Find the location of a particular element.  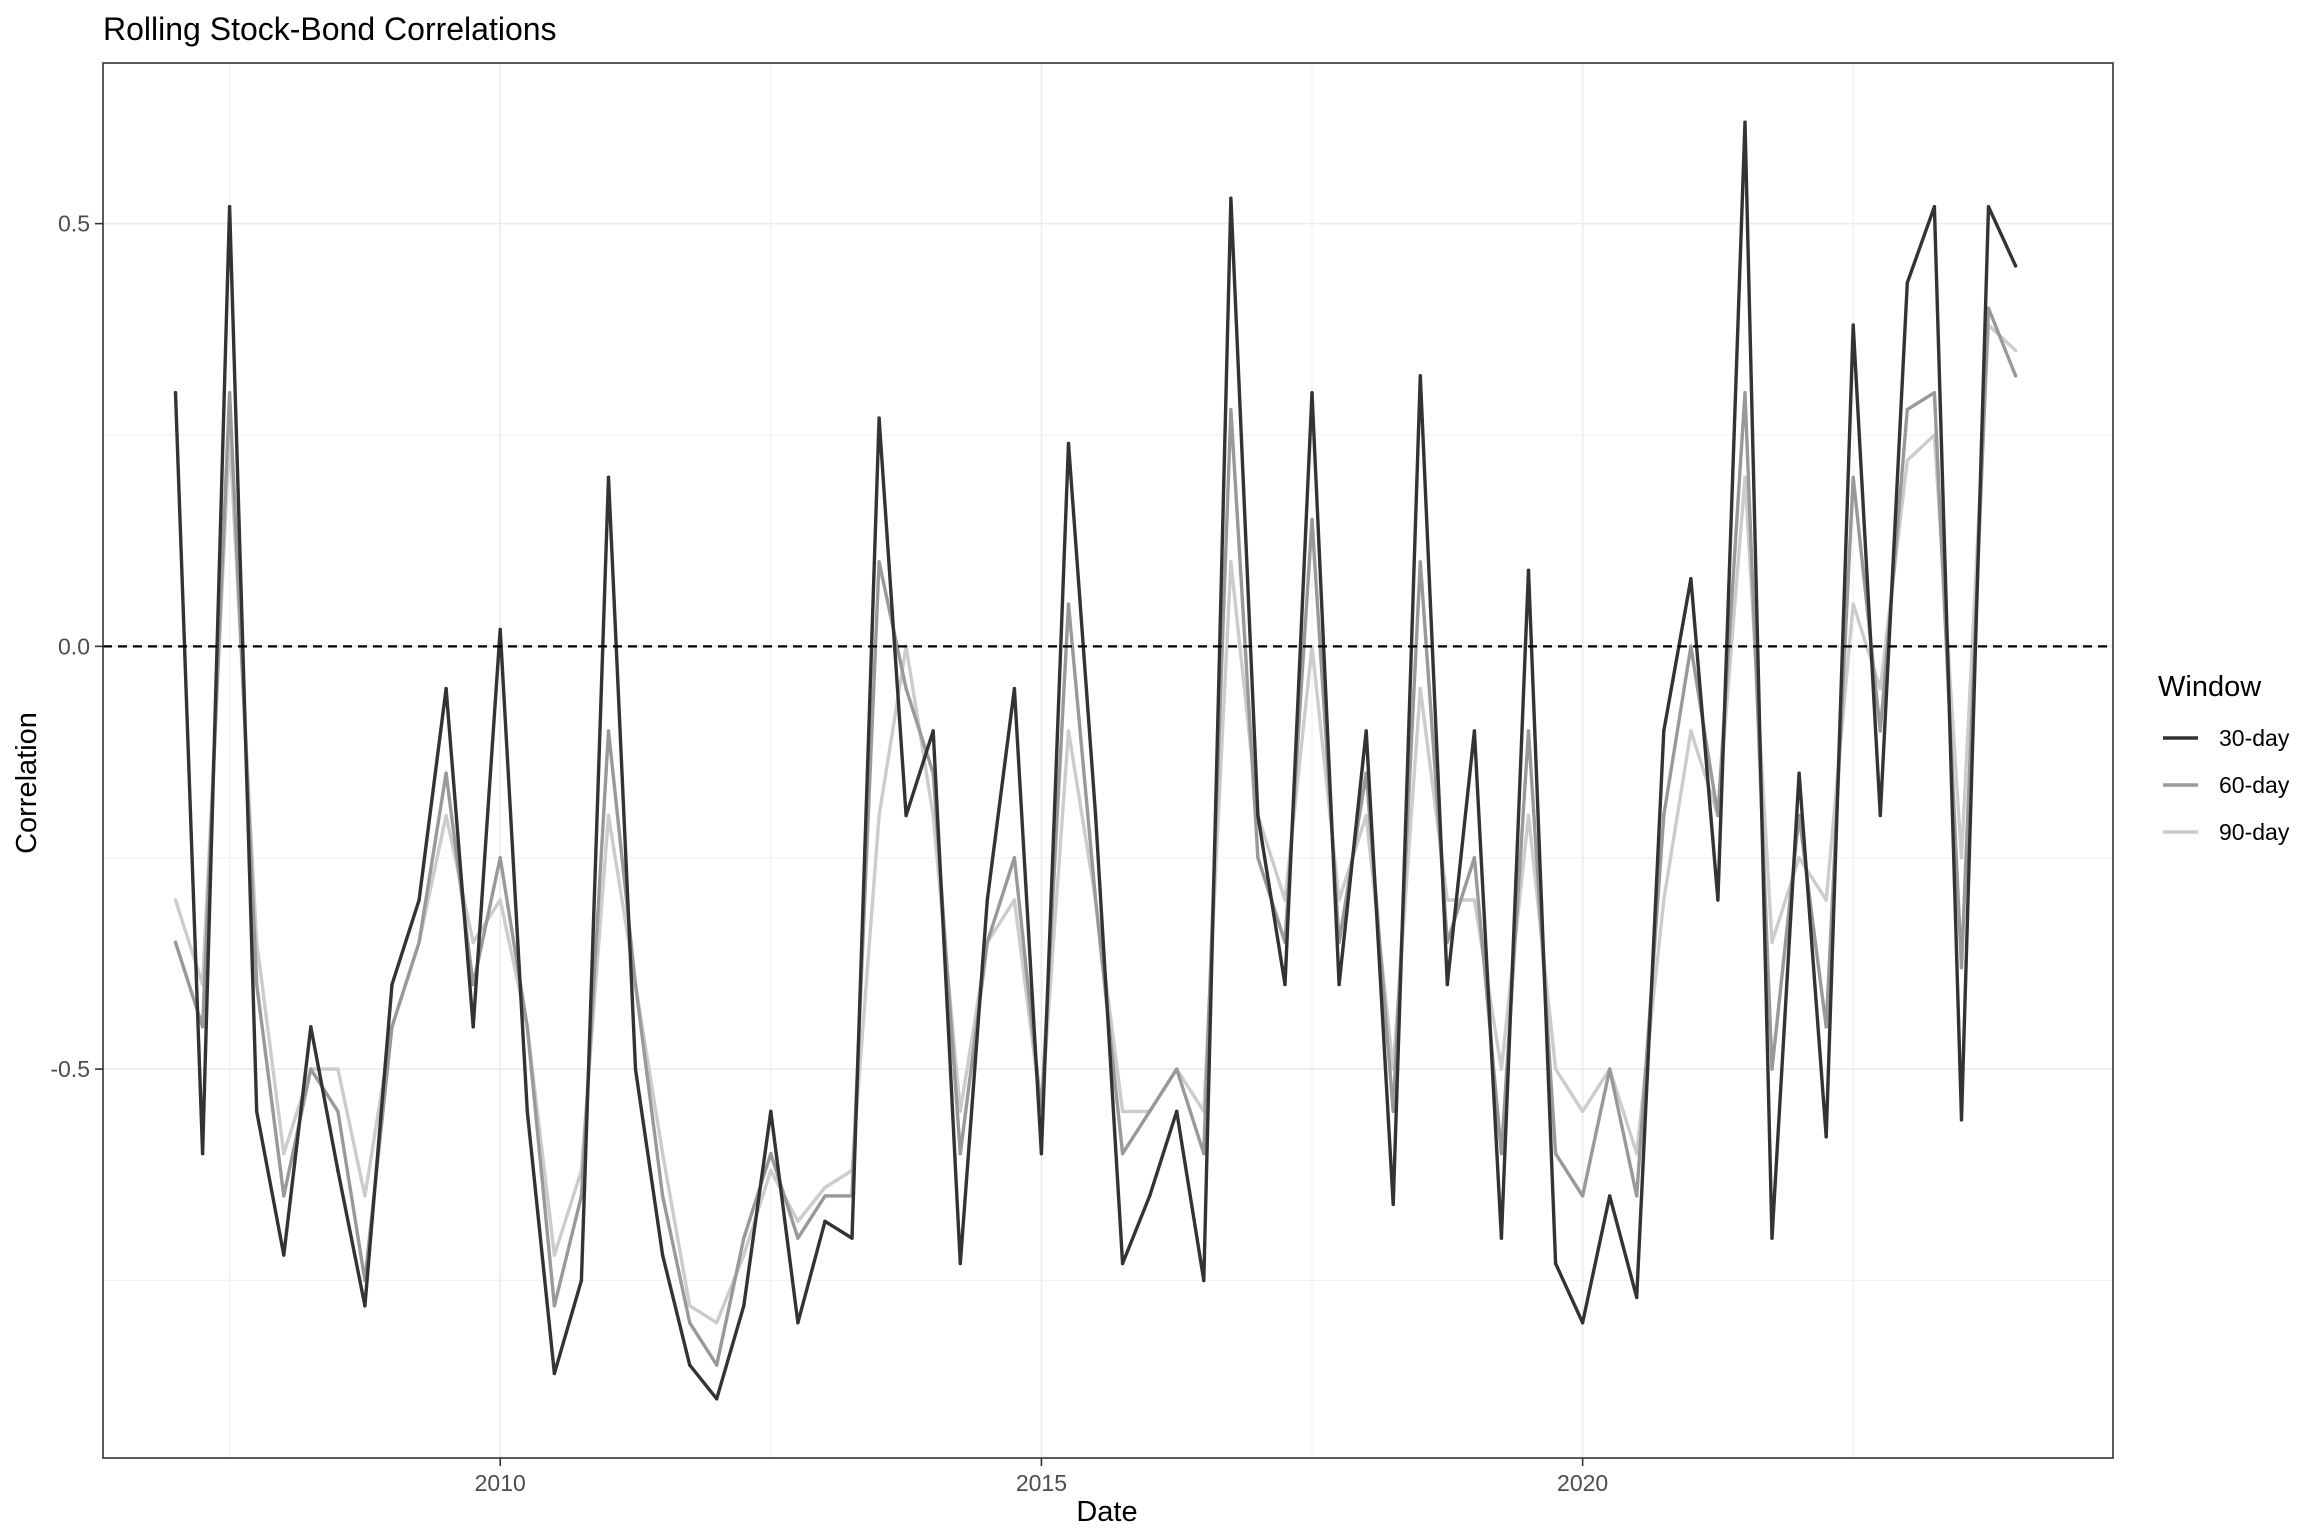

chart-title: Rolling Stock-Bond Correlations is located at coordinates (330, 29).